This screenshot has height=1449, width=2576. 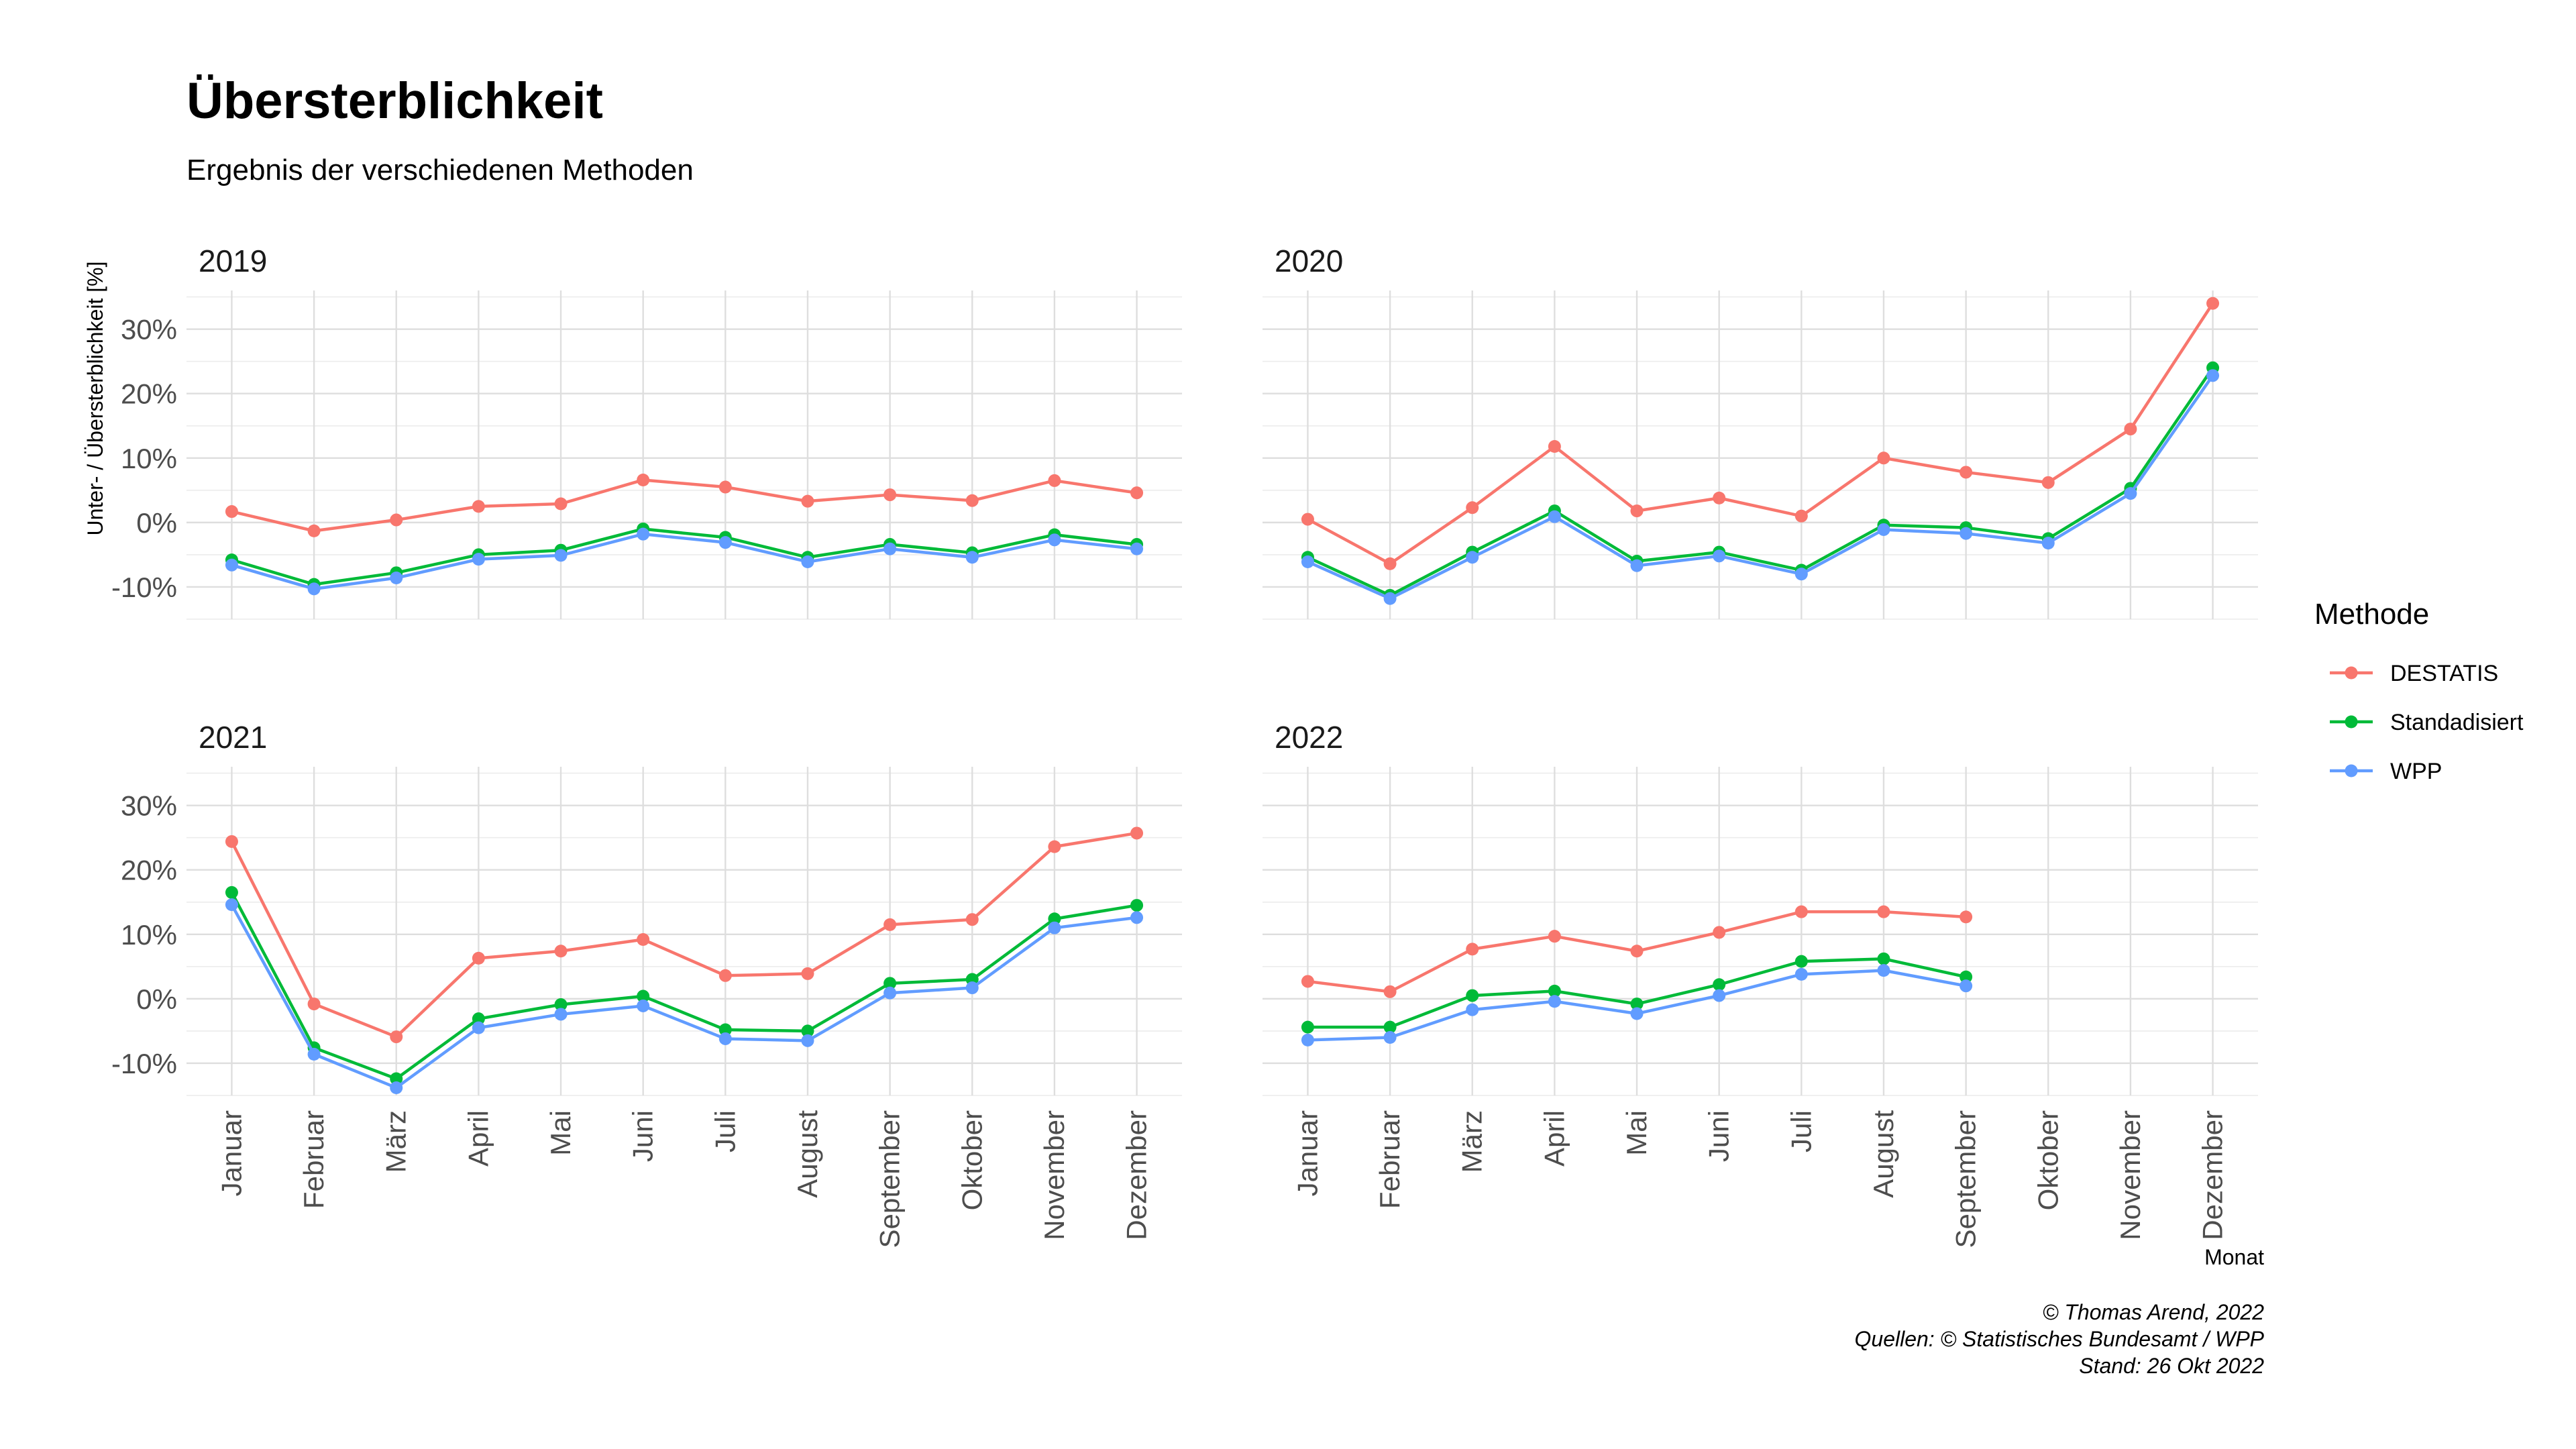 I want to click on legend-item-standadisiert: Standadisiert, so click(x=2427, y=722).